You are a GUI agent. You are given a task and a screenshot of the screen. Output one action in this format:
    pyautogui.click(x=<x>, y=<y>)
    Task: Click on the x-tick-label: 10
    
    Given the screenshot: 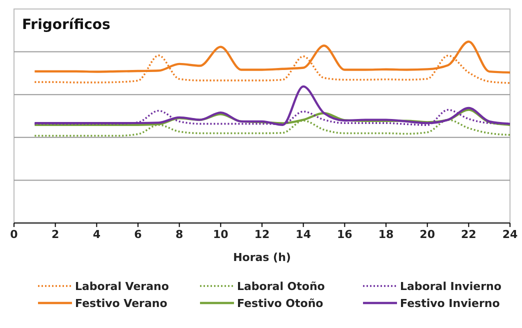 What is the action you would take?
    pyautogui.click(x=221, y=234)
    